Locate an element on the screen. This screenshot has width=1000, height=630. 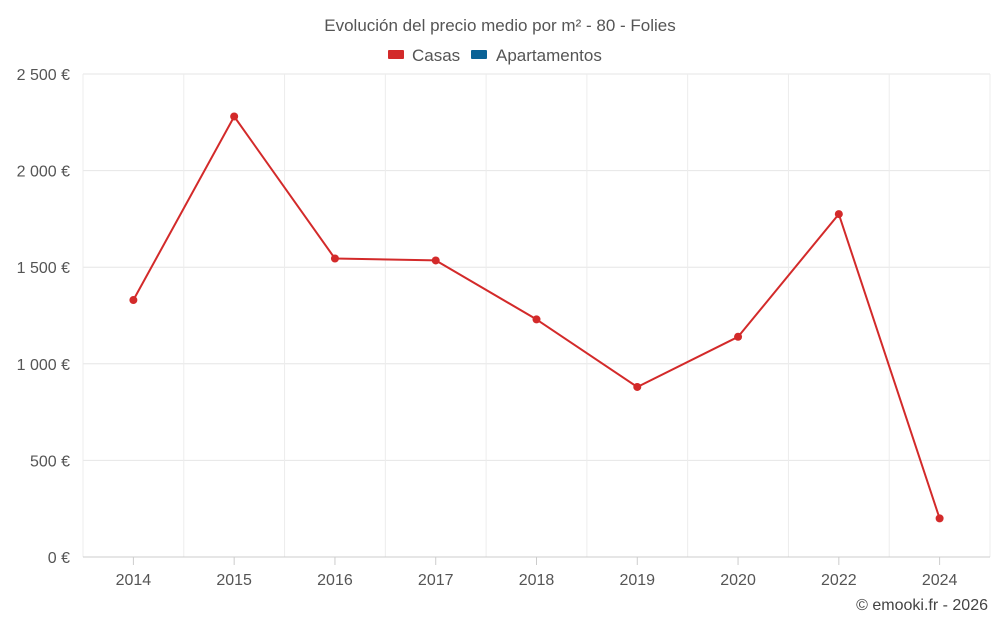
y-axis: 0 € 500 € 1 000 € 1 500 € 2 000 € 2 500 € is located at coordinates (43, 317).